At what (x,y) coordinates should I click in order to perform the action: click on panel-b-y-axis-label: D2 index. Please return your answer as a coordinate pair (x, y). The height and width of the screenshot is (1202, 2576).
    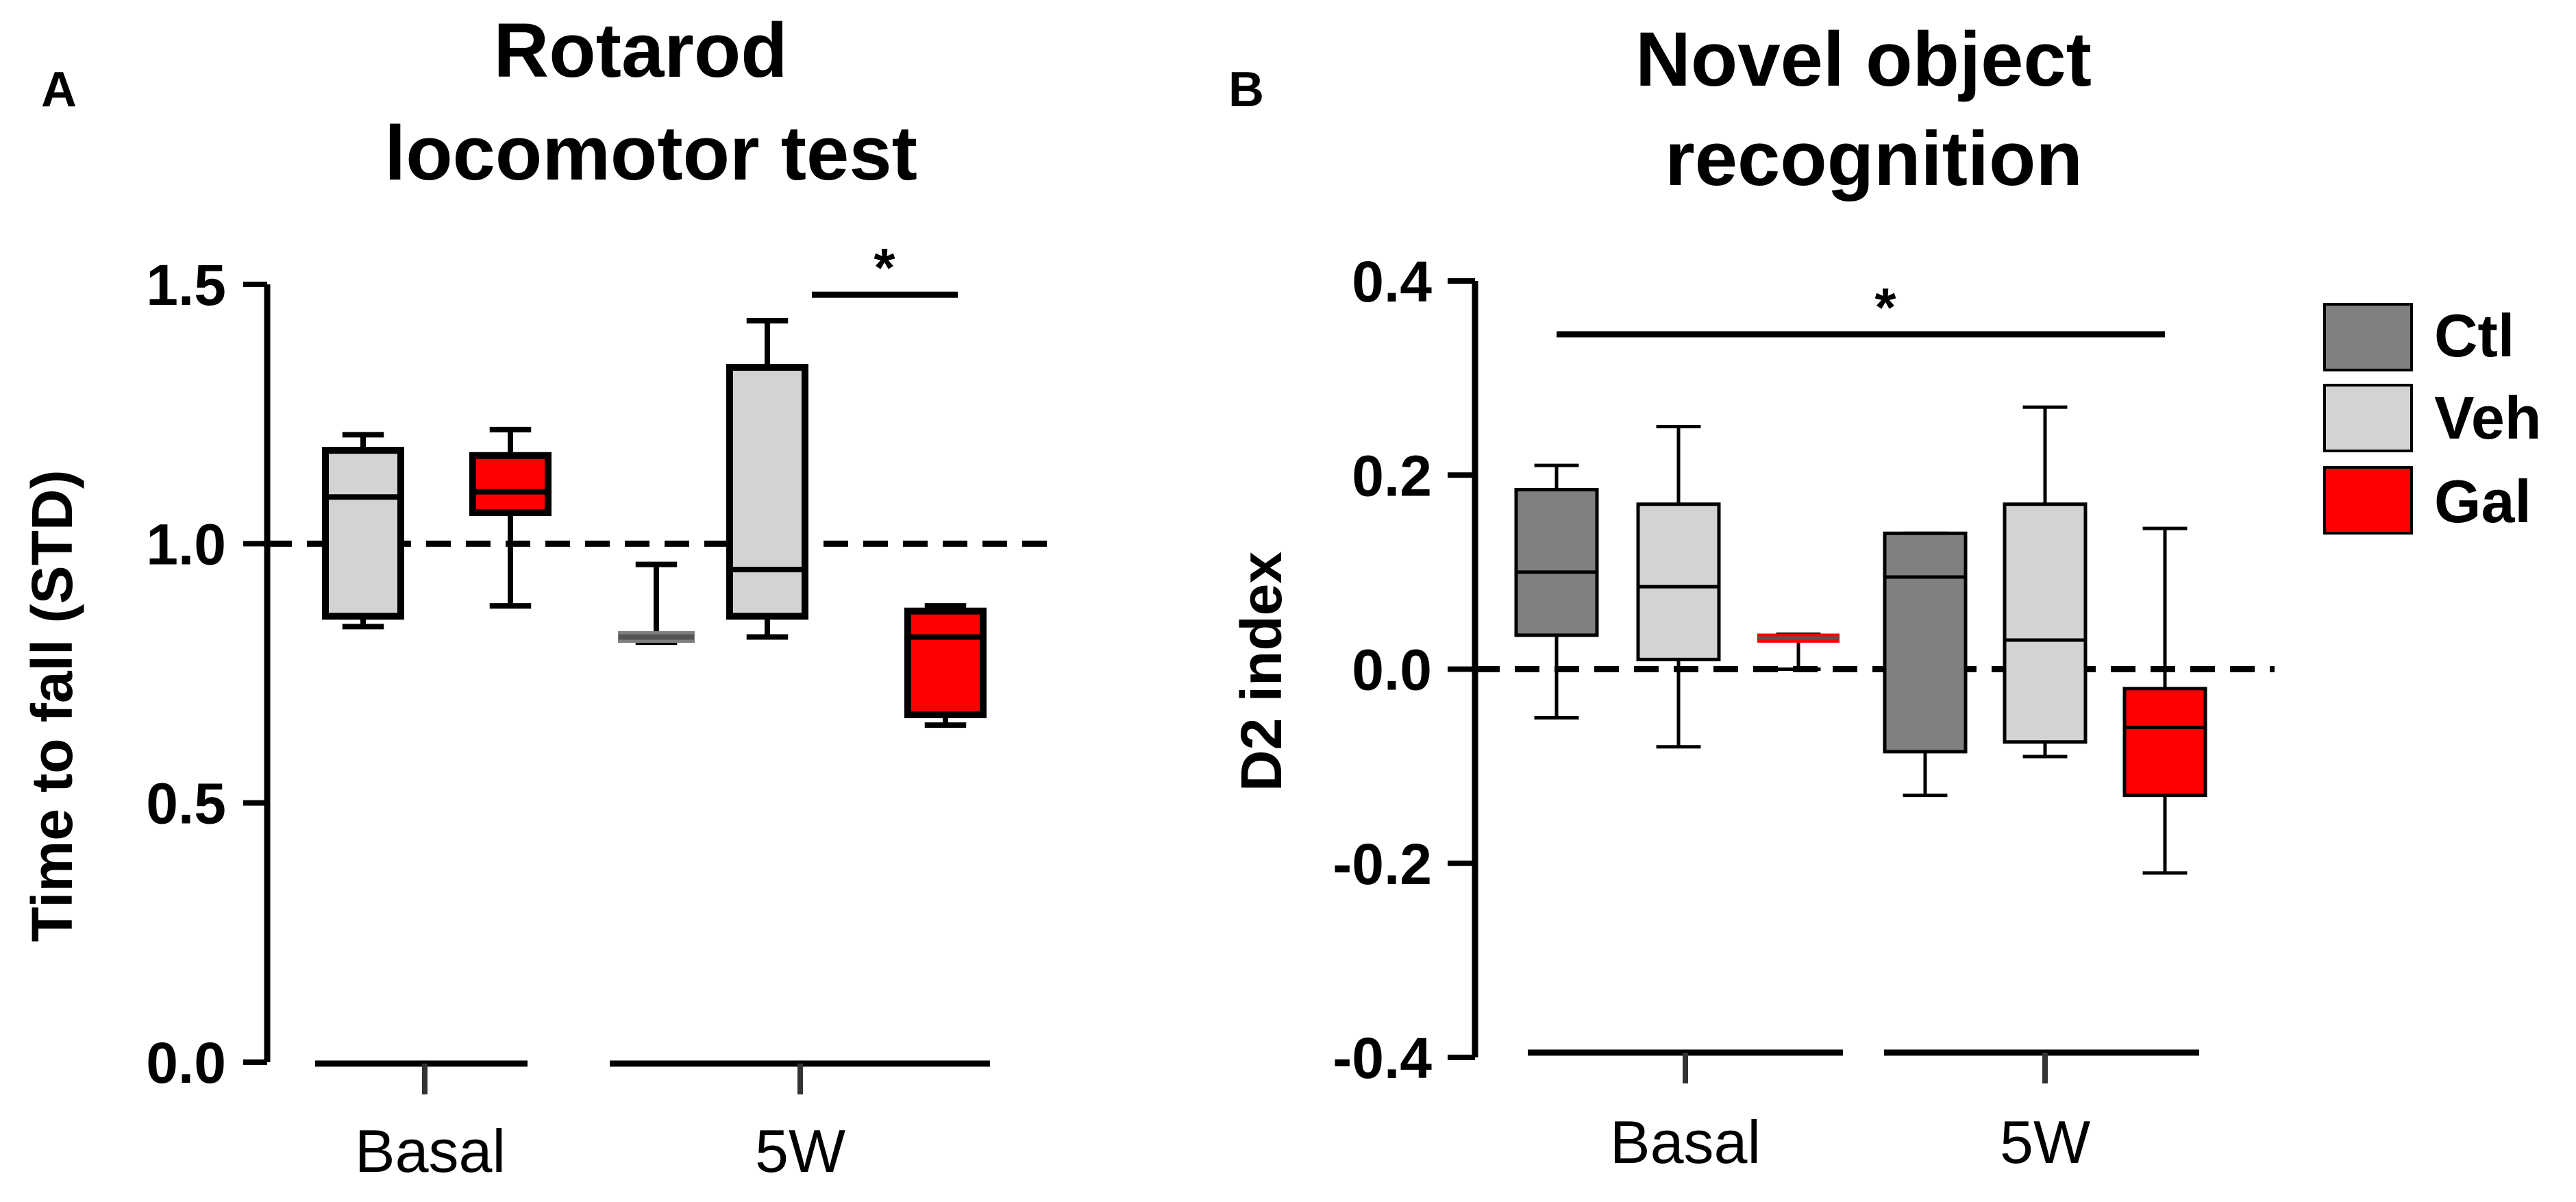
    Looking at the image, I should click on (1261, 672).